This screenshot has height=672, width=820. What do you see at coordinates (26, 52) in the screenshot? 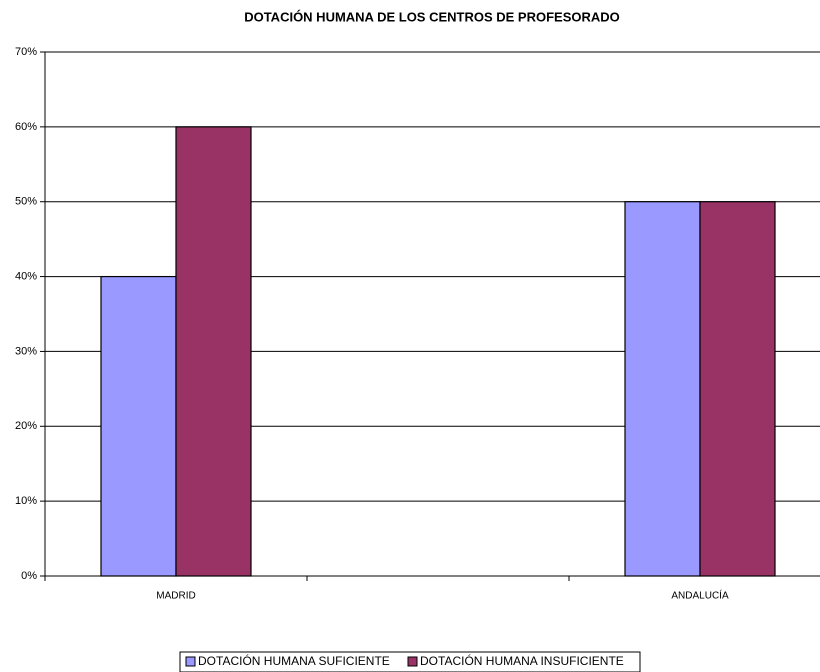
I see `y-tick-label: 70%` at bounding box center [26, 52].